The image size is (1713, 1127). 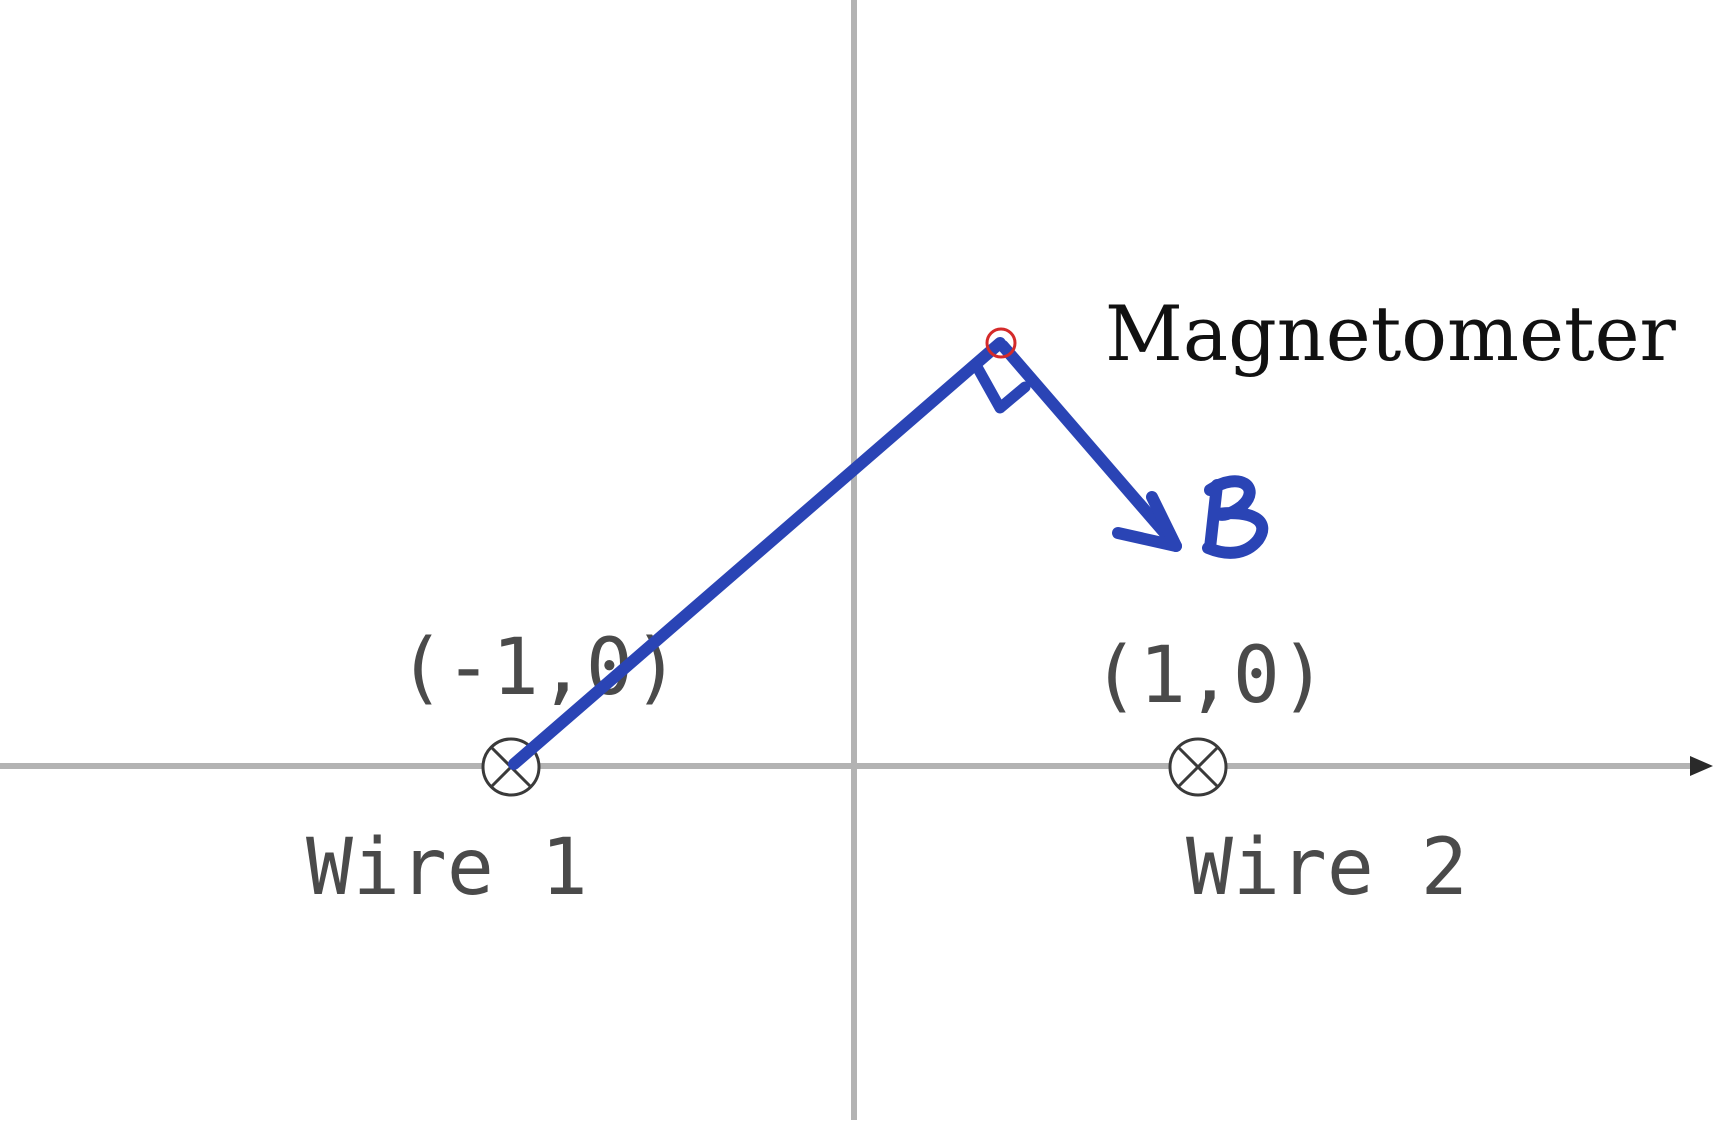 What do you see at coordinates (1000, 386) in the screenshot?
I see `right-angle-marker` at bounding box center [1000, 386].